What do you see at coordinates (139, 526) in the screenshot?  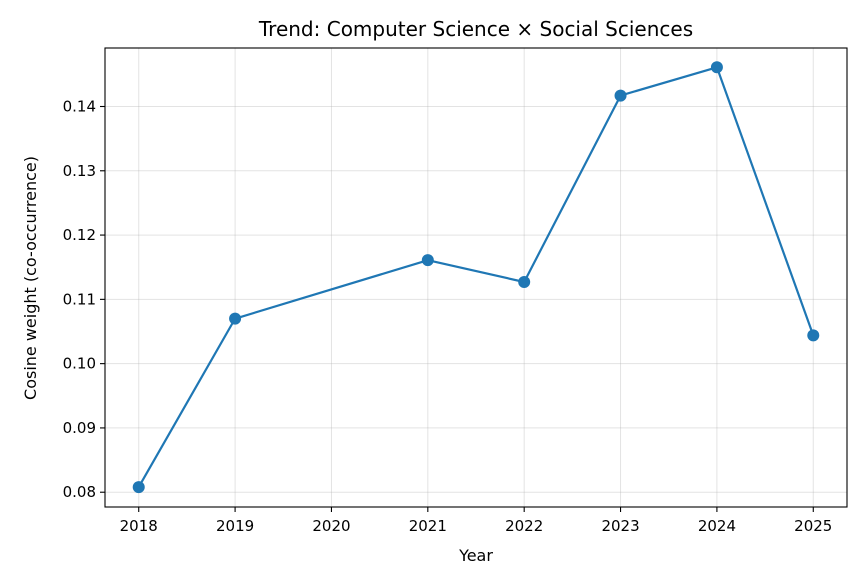 I see `x-tick-label: 2018` at bounding box center [139, 526].